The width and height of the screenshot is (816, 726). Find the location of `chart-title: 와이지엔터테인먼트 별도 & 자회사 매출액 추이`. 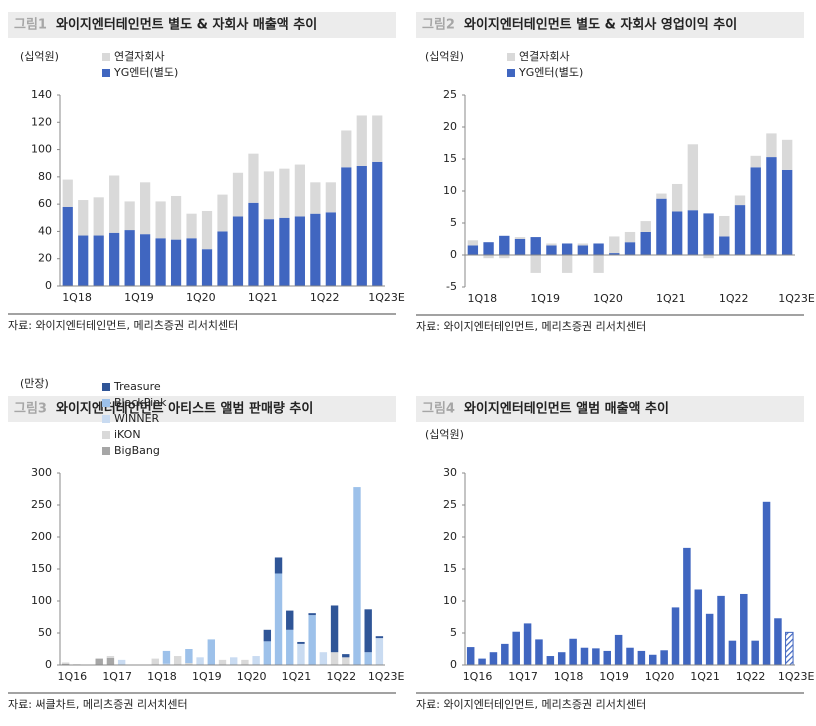

chart-title: 와이지엔터테인먼트 별도 & 자회사 매출액 추이 is located at coordinates (186, 25).